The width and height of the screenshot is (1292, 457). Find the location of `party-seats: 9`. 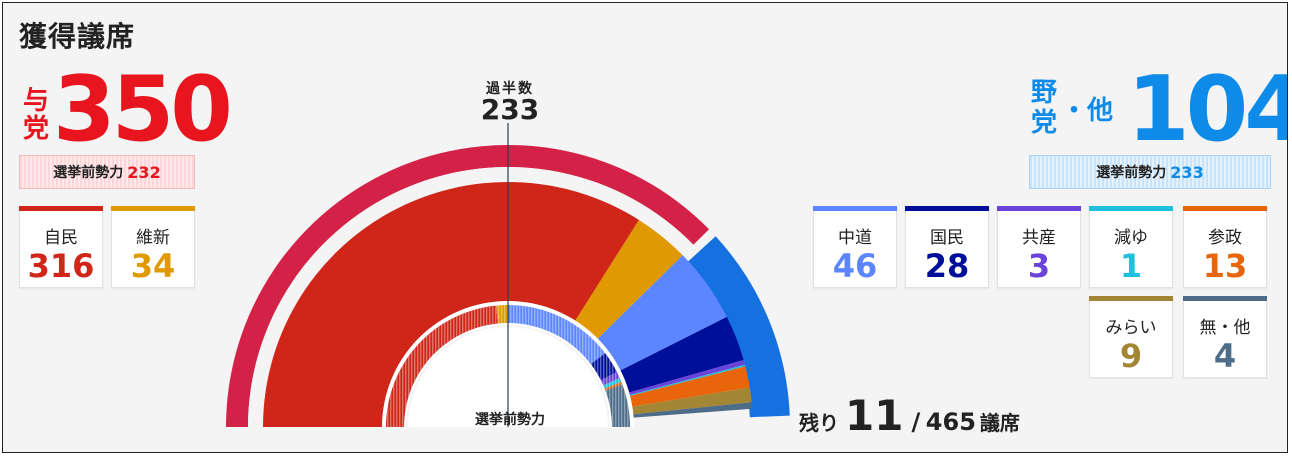

party-seats: 9 is located at coordinates (1131, 356).